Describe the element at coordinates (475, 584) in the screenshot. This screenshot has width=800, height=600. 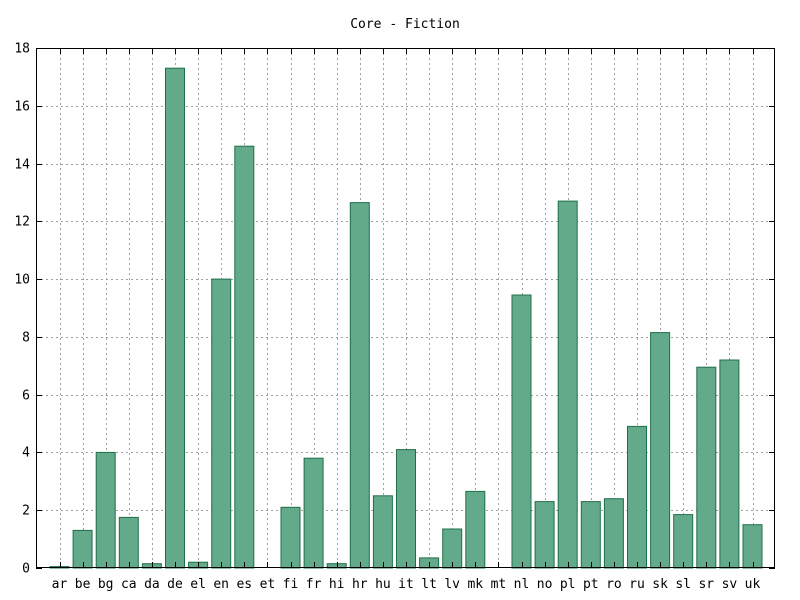
I see `x-tick-label: mk` at that location.